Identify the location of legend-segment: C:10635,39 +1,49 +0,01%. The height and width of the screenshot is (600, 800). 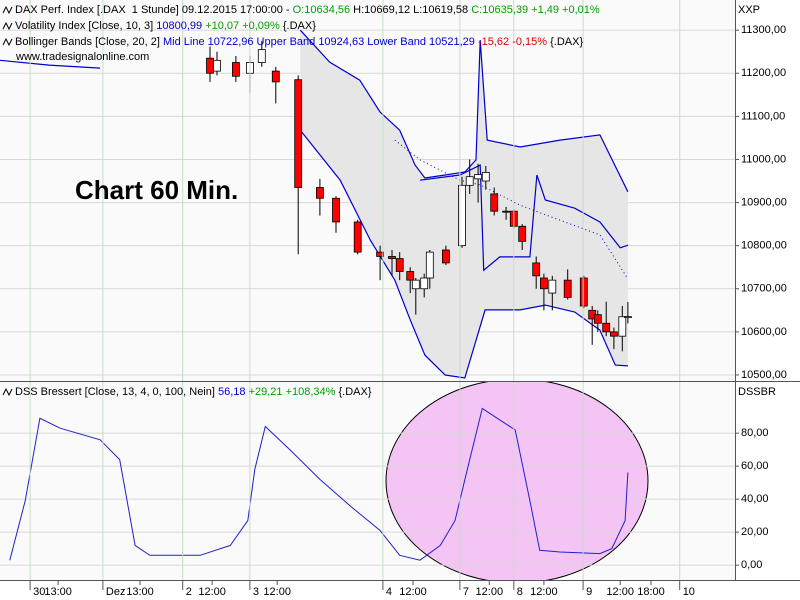
(535, 10).